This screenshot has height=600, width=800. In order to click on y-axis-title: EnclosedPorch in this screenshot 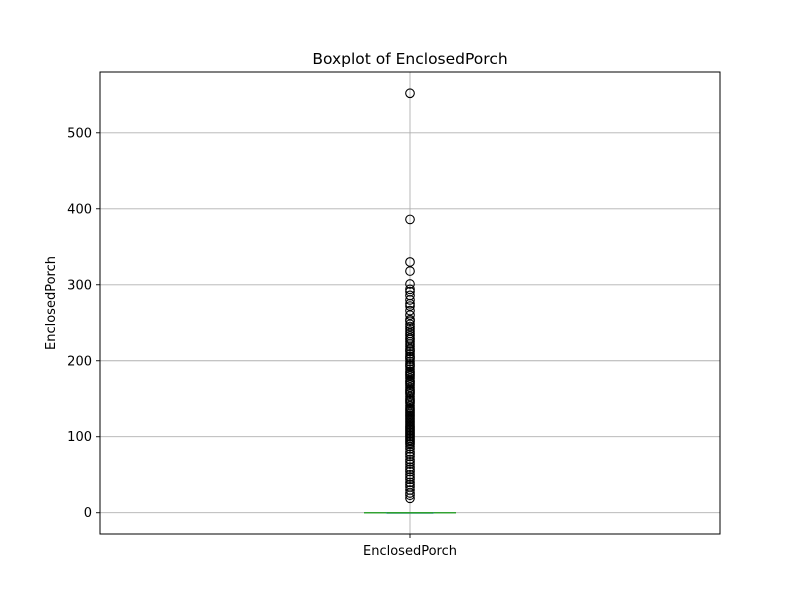, I will do `click(51, 303)`.